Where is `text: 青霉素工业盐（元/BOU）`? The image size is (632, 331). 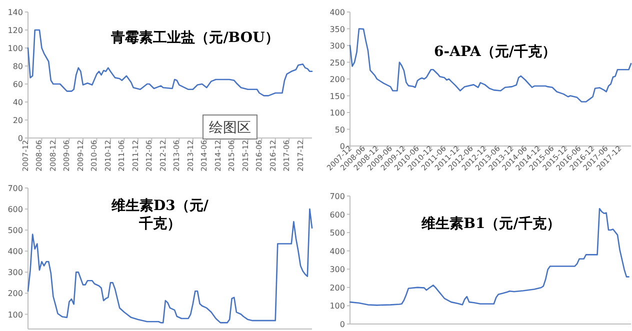
text: 青霉素工业盐（元/BOU） is located at coordinates (194, 38).